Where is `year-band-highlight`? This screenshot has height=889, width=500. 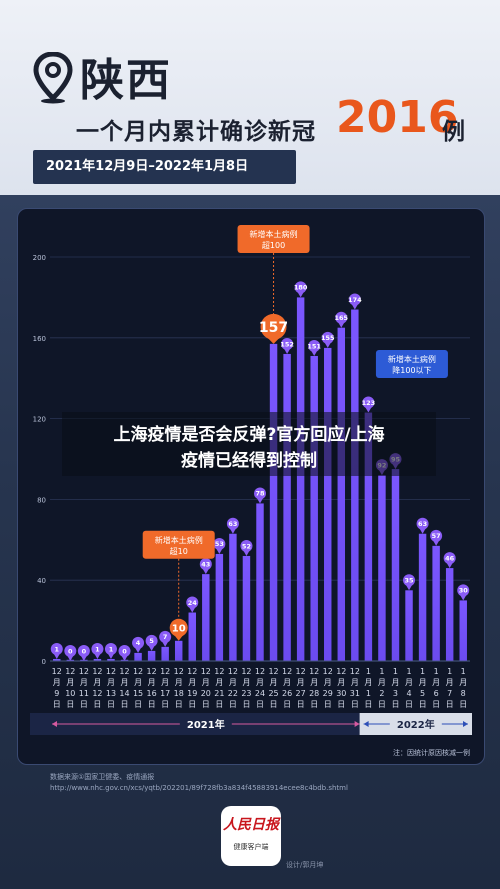
year-band-highlight is located at coordinates (415, 724).